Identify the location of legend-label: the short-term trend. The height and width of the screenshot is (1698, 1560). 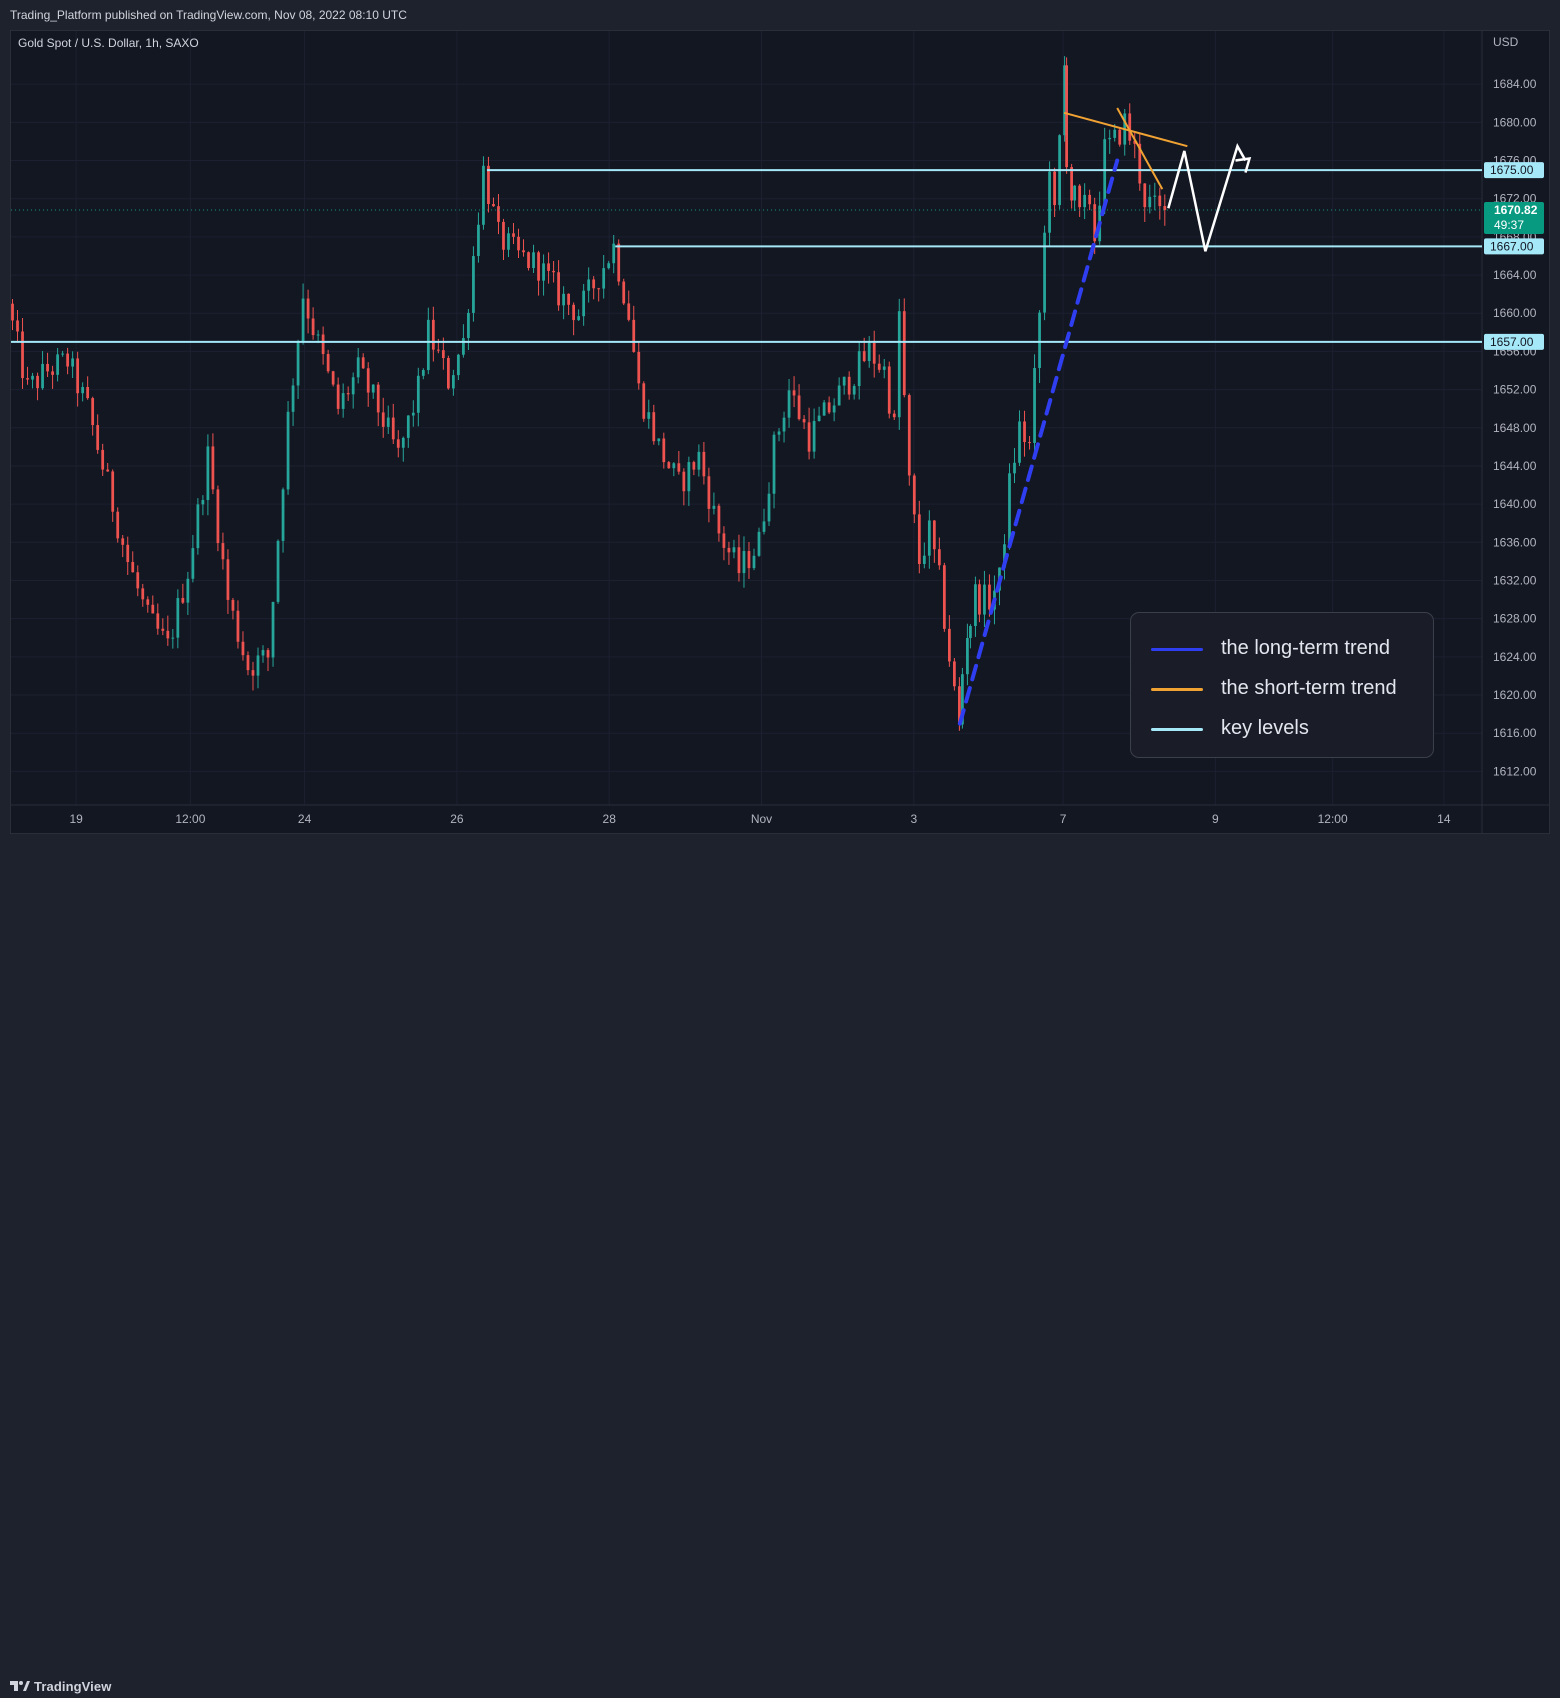
(1309, 688).